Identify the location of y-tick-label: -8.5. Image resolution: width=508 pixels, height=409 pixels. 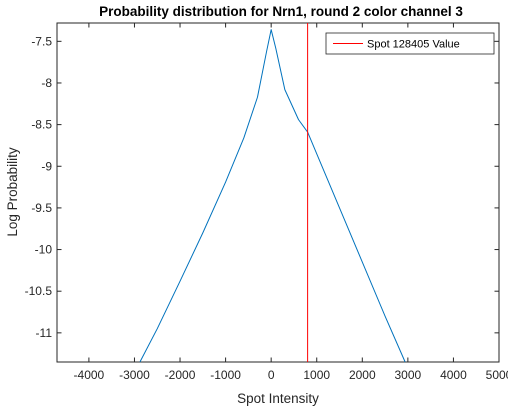
(41, 125).